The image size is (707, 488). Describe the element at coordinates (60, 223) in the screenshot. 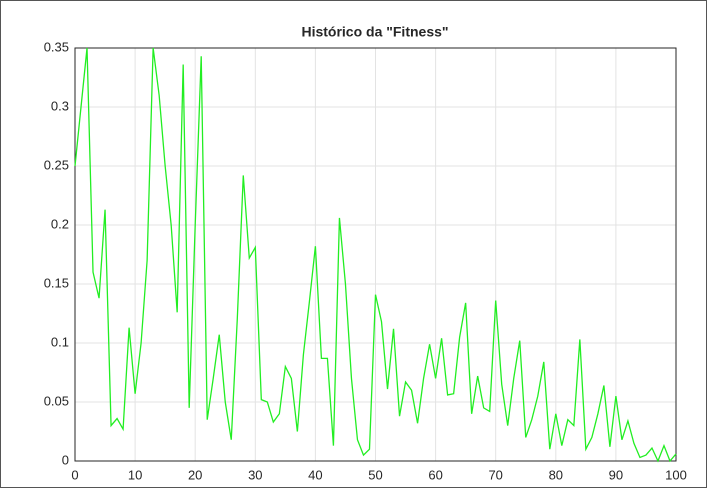

I see `y-tick-label: 0.2` at that location.